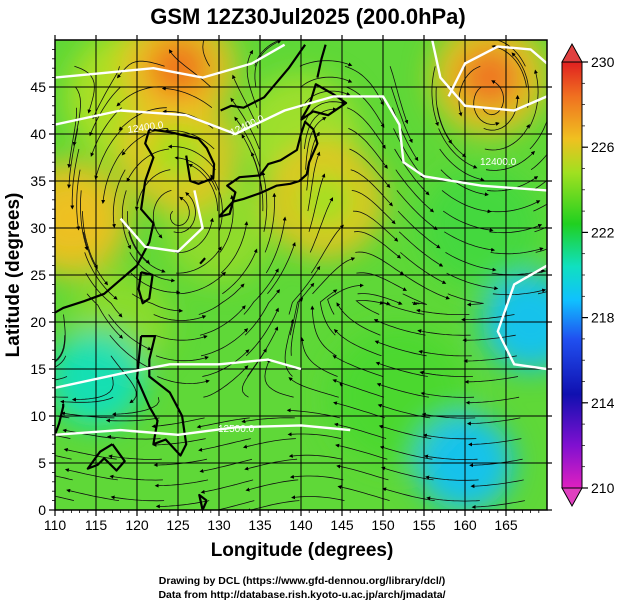 The image size is (619, 605). What do you see at coordinates (236, 429) in the screenshot?
I see `contour-label: 12500.0` at bounding box center [236, 429].